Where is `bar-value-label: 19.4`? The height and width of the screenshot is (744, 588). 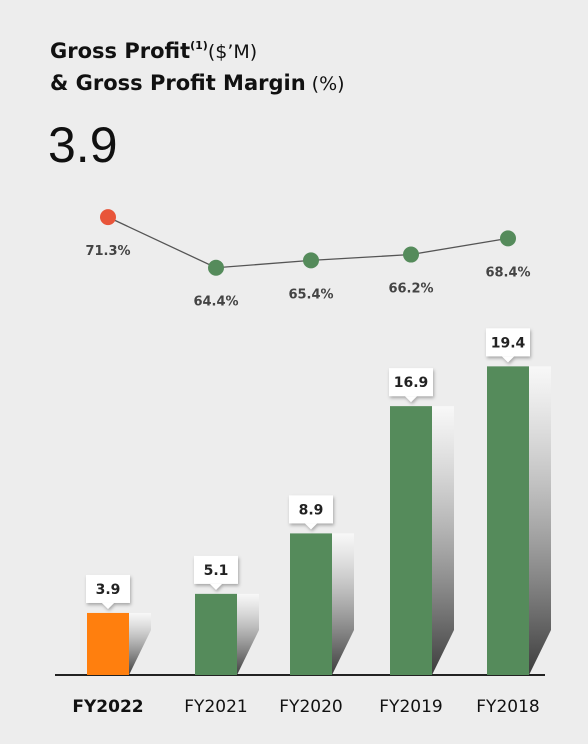
bar-value-label: 19.4 is located at coordinates (508, 343).